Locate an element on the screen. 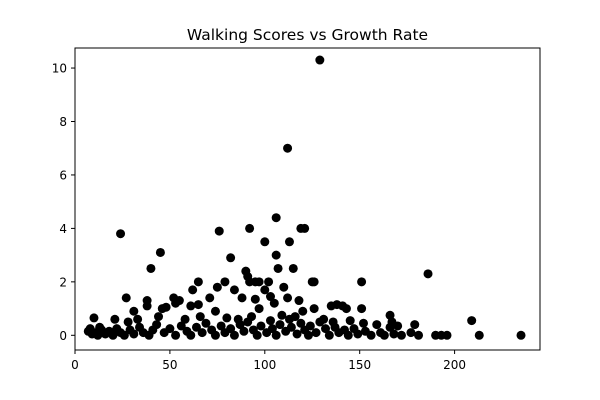  x-tick-label: 0 is located at coordinates (75, 365).